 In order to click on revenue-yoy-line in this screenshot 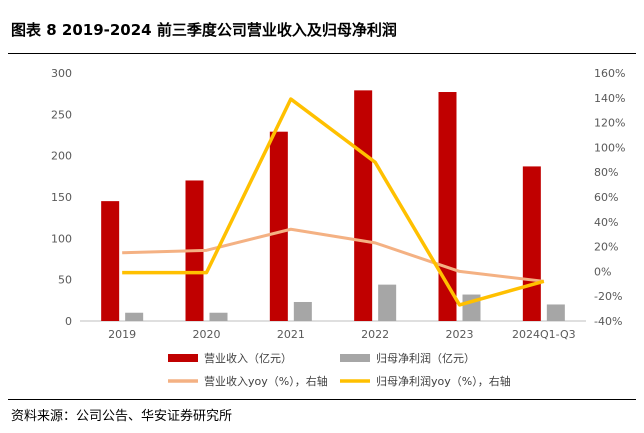, I will do `click(333, 255)`.